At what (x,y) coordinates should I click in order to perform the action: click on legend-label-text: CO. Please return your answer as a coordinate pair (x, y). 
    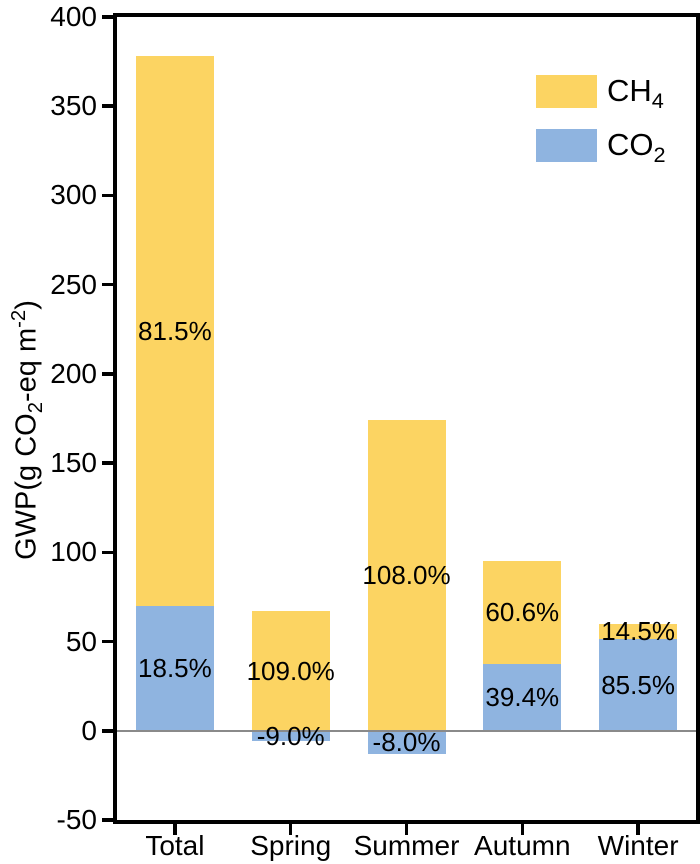
    Looking at the image, I should click on (630, 144).